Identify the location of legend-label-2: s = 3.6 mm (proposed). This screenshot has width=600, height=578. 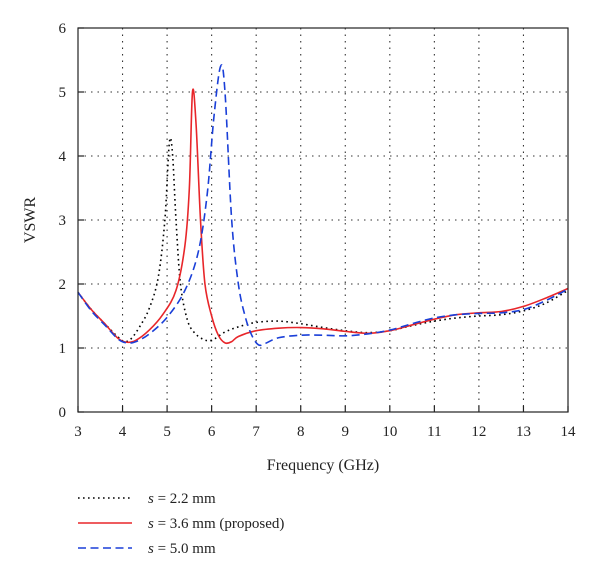
(216, 524).